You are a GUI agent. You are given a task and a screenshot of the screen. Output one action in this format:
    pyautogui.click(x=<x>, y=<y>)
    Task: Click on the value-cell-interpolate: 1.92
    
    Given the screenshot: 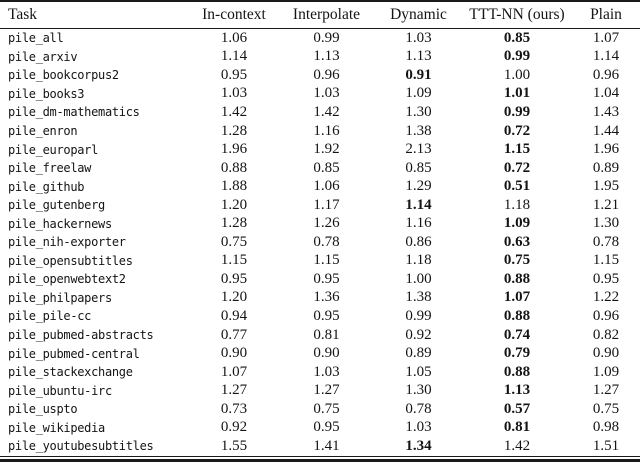 What is the action you would take?
    pyautogui.click(x=326, y=149)
    